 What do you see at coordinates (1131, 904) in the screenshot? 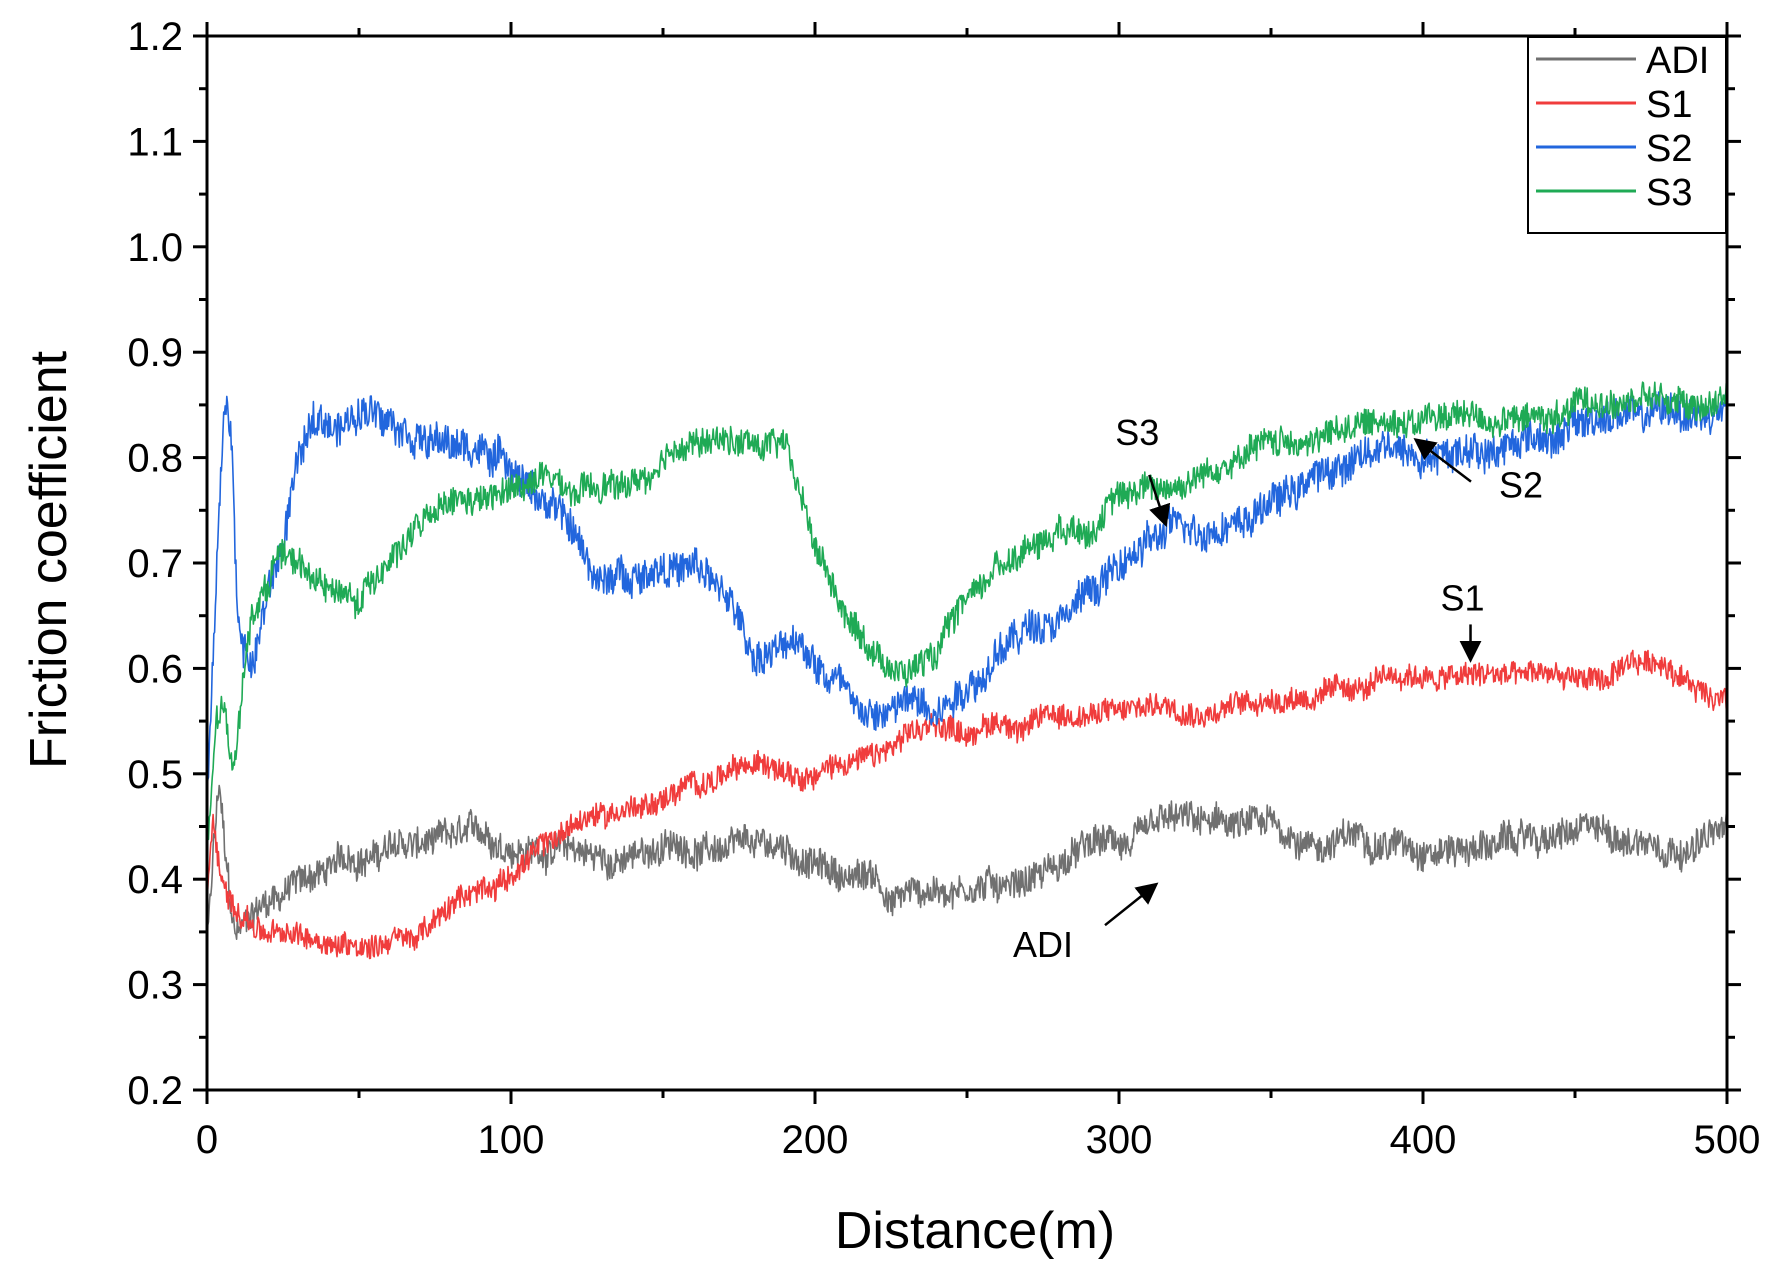
I see `annotation-arrow-adi` at bounding box center [1131, 904].